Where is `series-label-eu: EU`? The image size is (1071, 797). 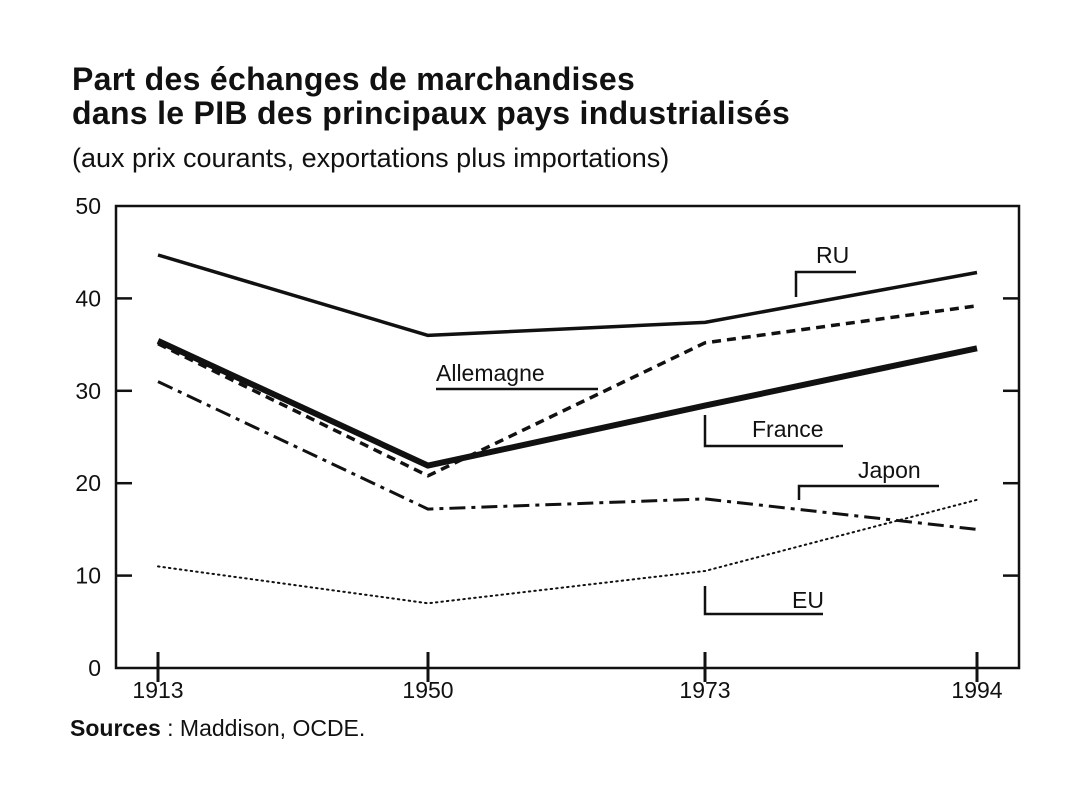
series-label-eu: EU is located at coordinates (808, 600).